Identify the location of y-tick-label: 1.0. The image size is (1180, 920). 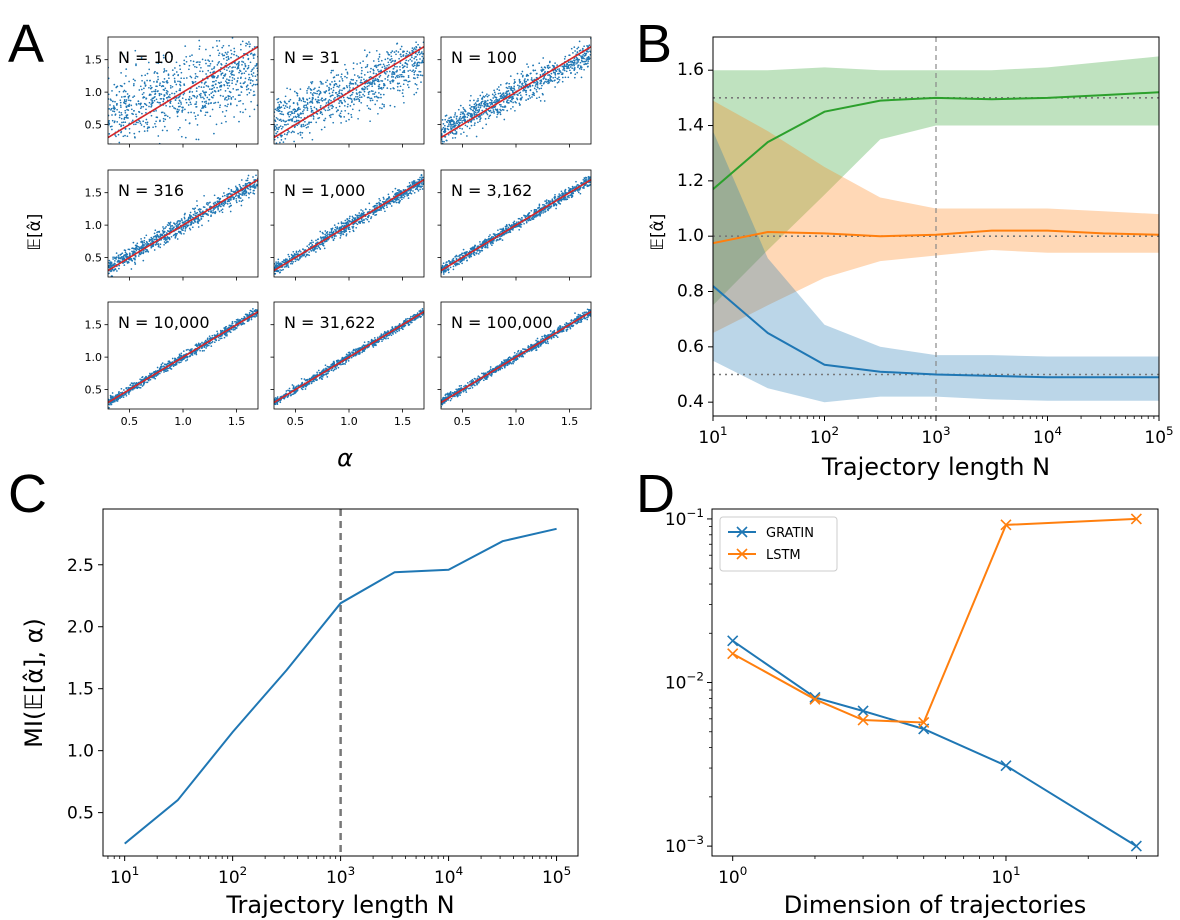
(94, 225).